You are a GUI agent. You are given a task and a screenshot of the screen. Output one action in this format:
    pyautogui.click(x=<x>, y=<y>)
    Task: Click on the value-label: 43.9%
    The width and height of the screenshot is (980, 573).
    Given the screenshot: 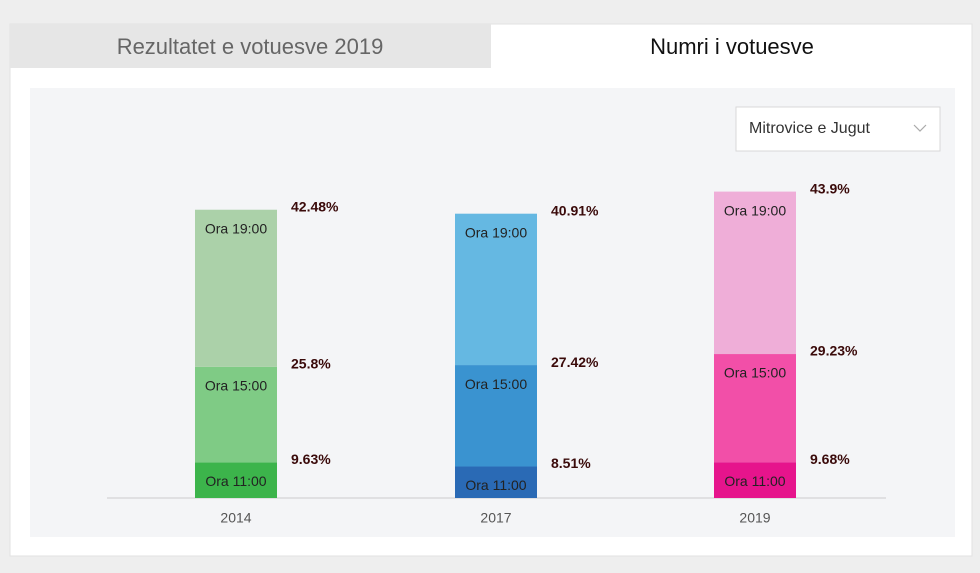 What is the action you would take?
    pyautogui.click(x=830, y=188)
    